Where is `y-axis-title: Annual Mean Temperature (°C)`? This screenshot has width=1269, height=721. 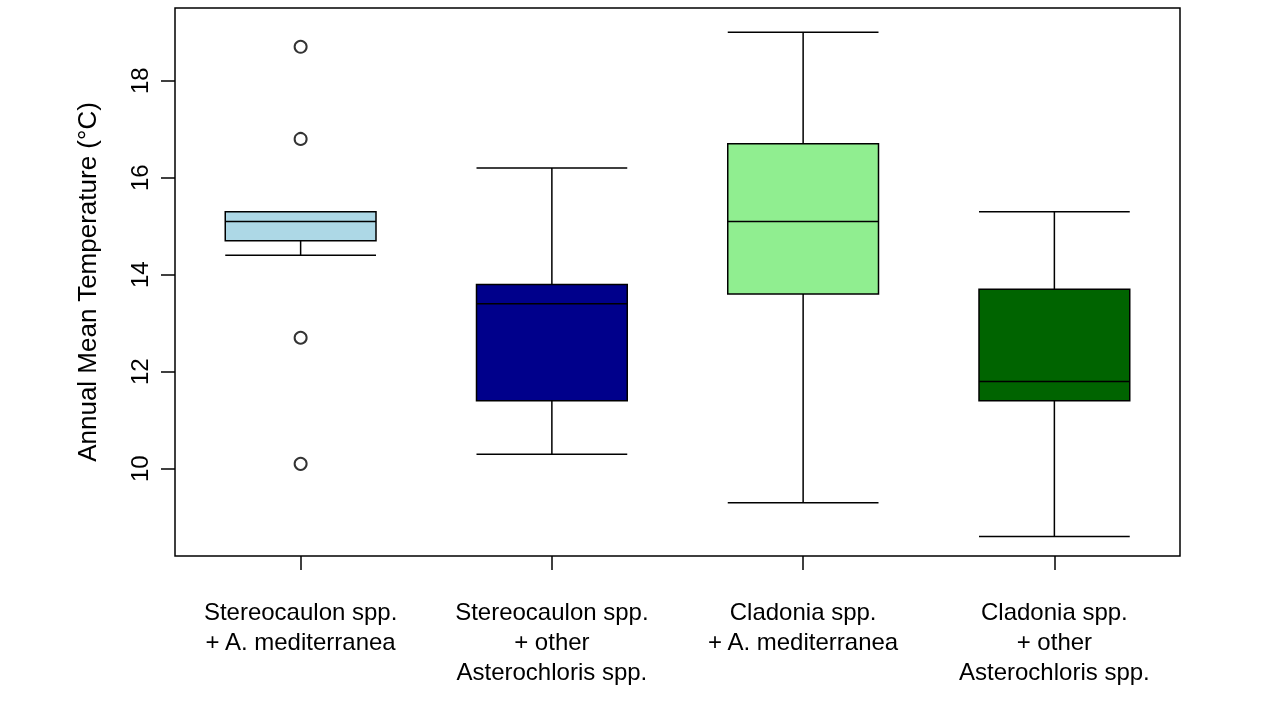 y-axis-title: Annual Mean Temperature (°C) is located at coordinates (87, 282).